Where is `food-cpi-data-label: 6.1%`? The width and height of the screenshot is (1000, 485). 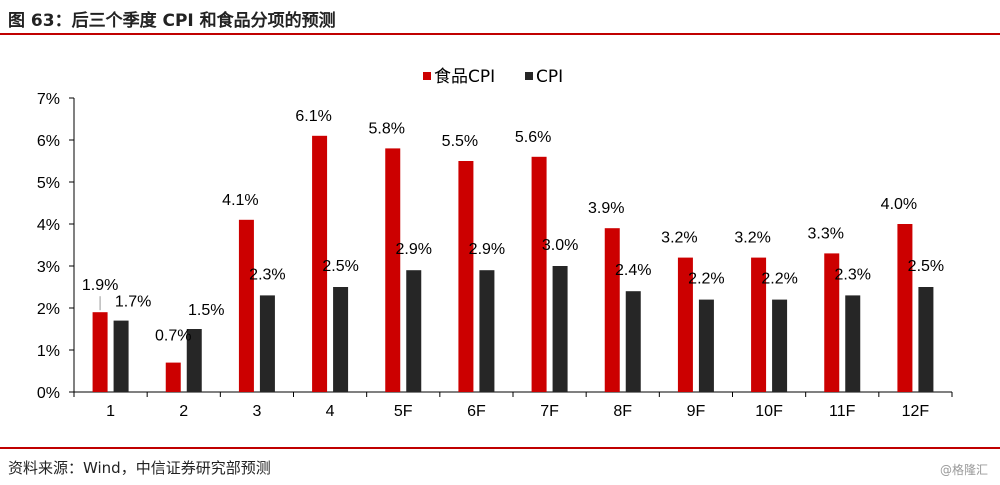 food-cpi-data-label: 6.1% is located at coordinates (313, 116).